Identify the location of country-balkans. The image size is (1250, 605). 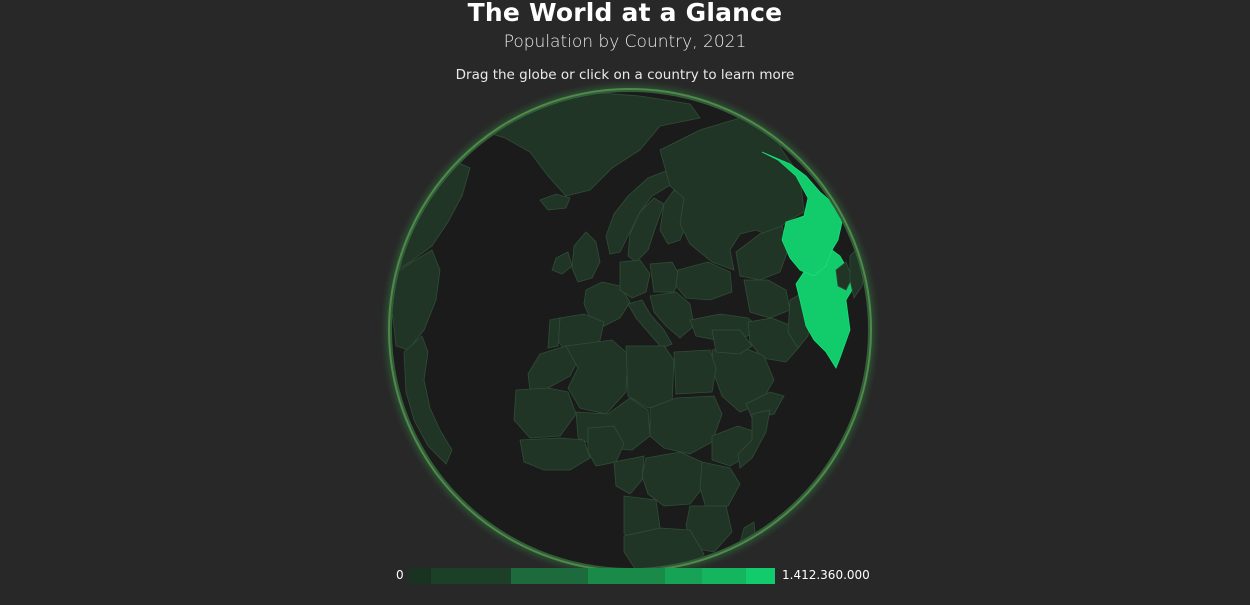
(672, 315).